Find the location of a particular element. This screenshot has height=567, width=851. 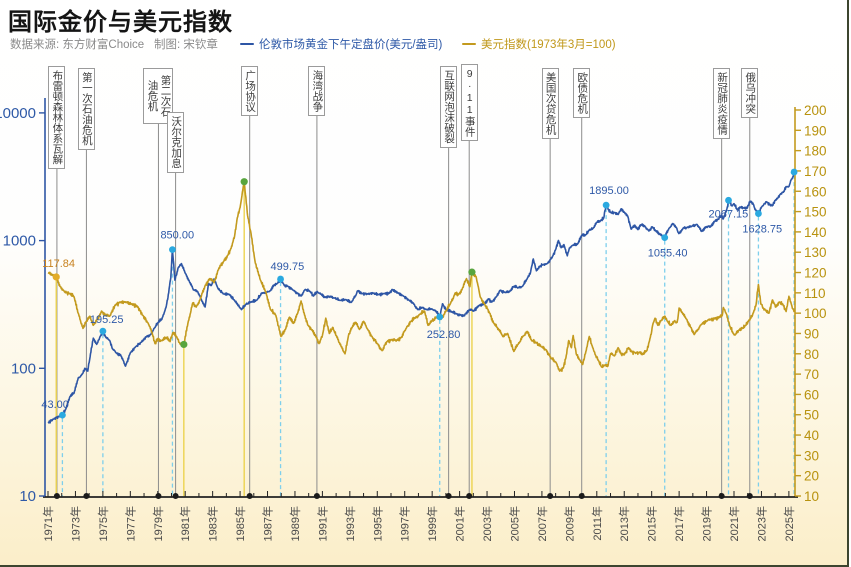

x-axis-tick-label: 1981年 is located at coordinates (185, 523).